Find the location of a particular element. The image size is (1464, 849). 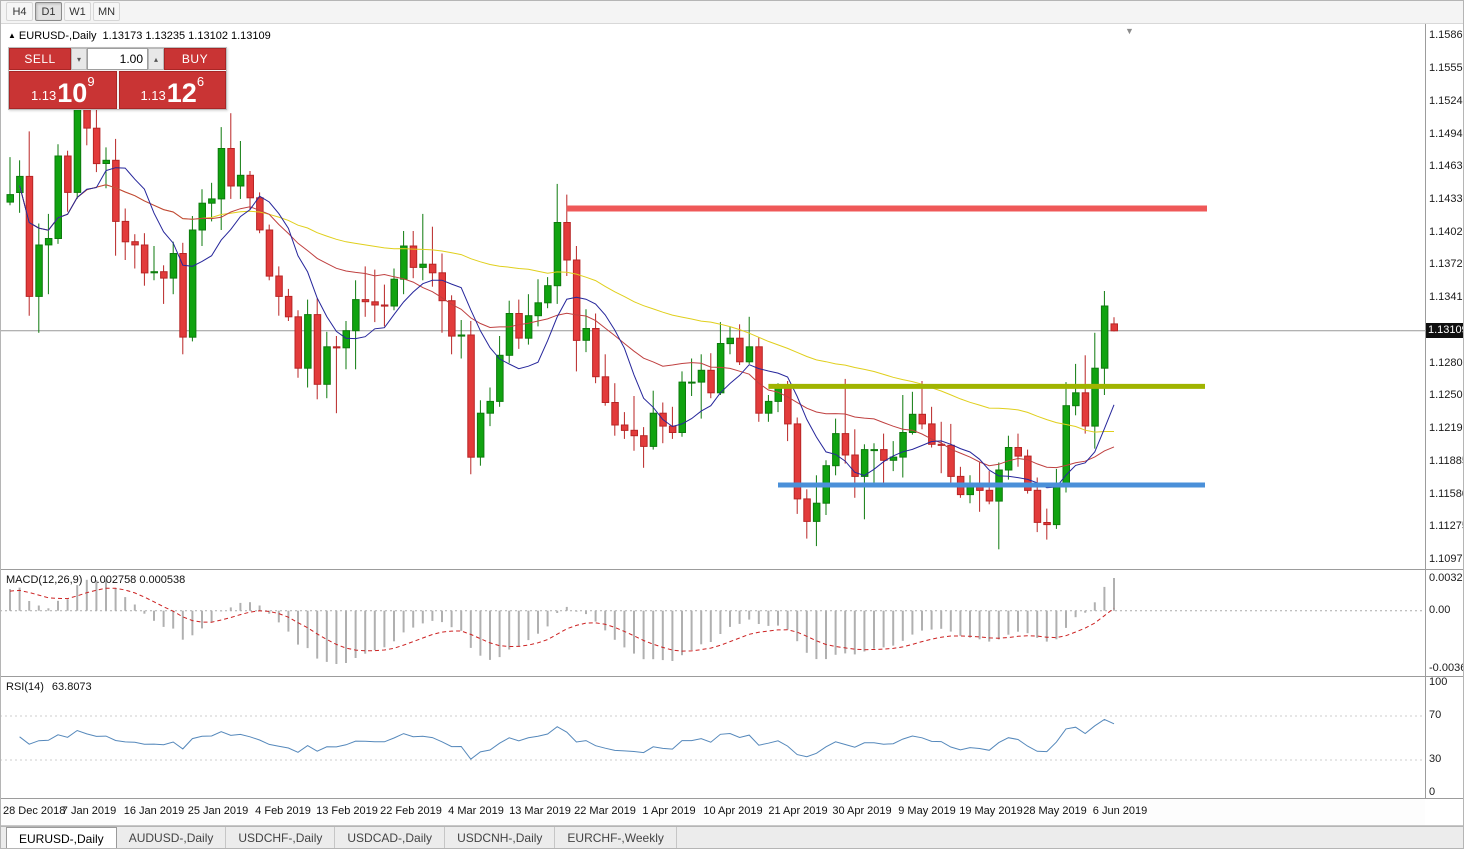

chart-tab-audusd-daily: AUDUSD-,Daily is located at coordinates (172, 838).